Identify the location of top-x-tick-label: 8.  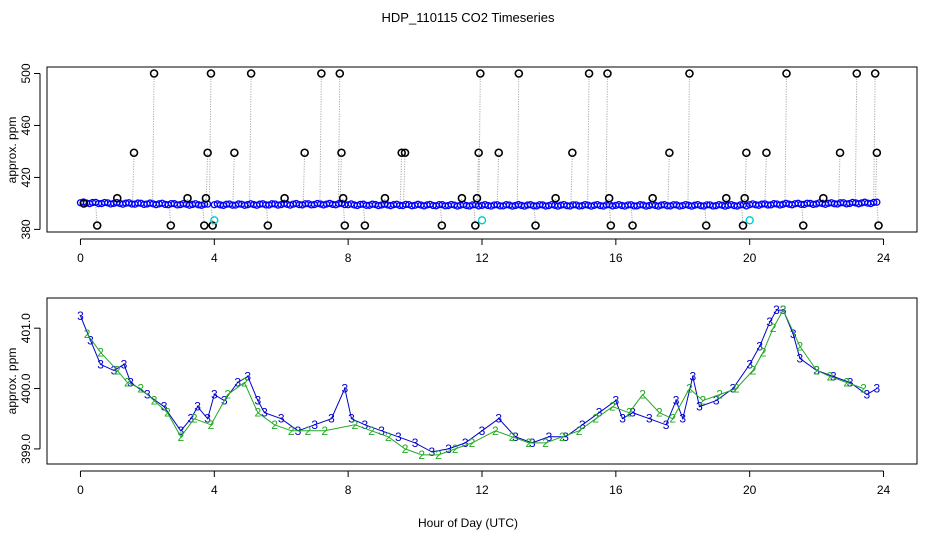
(348, 258).